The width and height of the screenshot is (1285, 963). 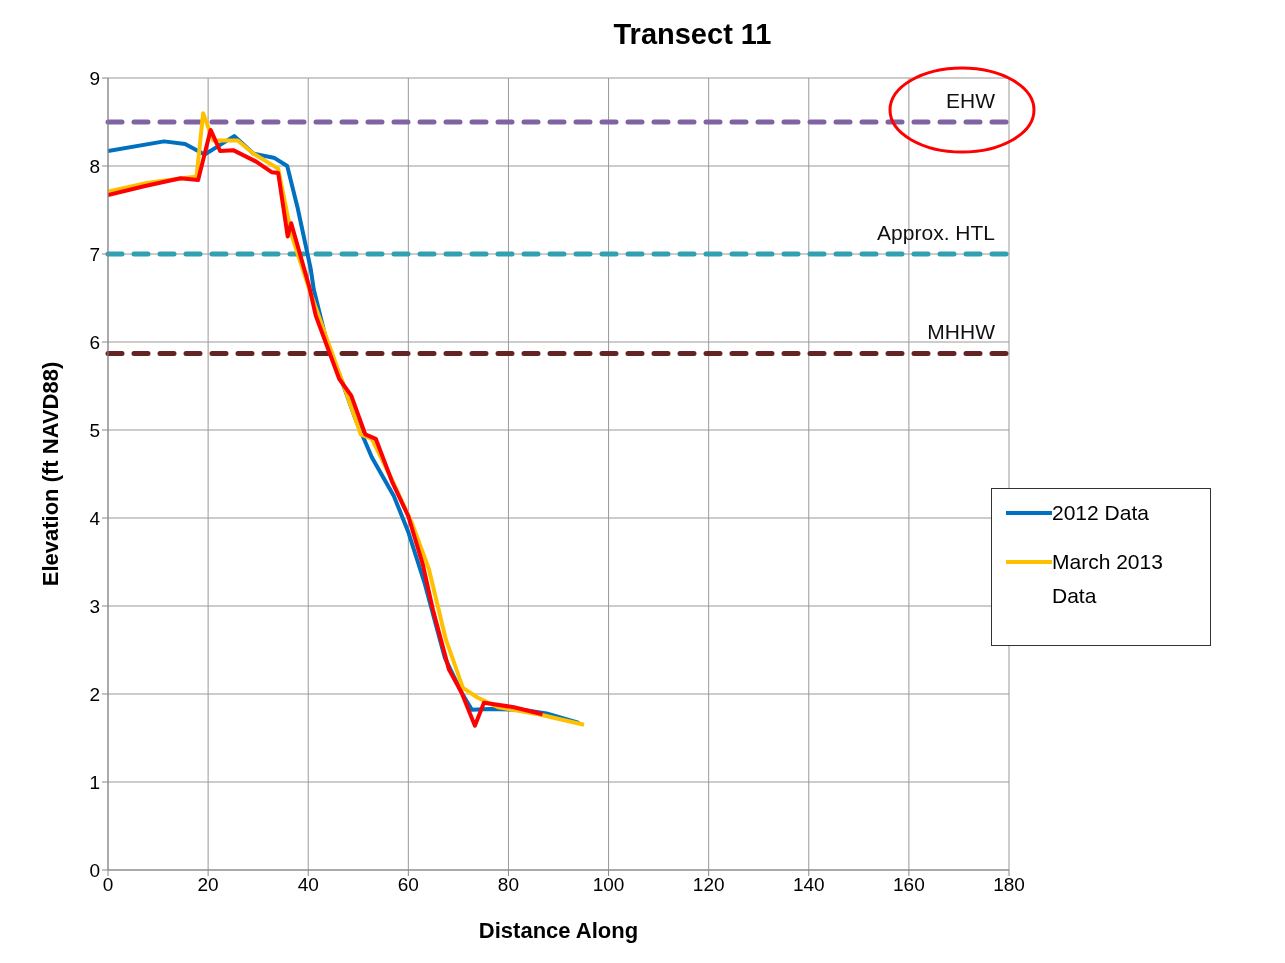 What do you see at coordinates (1108, 579) in the screenshot?
I see `legend-label: March 2013 Data` at bounding box center [1108, 579].